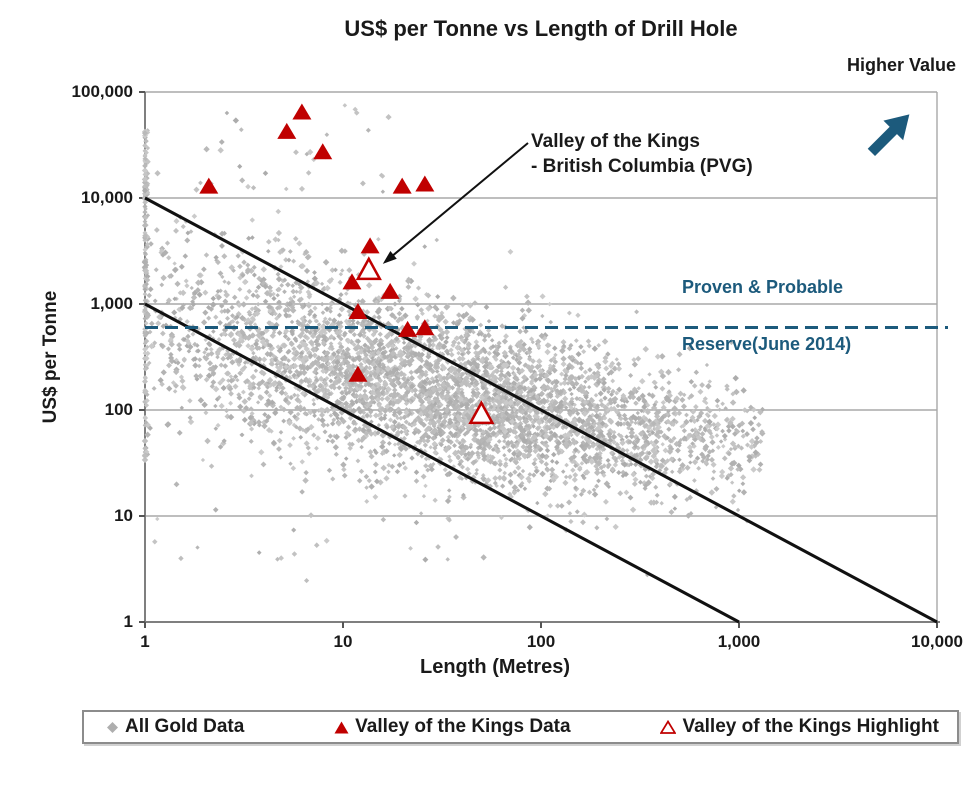 The image size is (980, 794). Describe the element at coordinates (463, 726) in the screenshot. I see `legend-label: Valley of the Kings Data` at that location.